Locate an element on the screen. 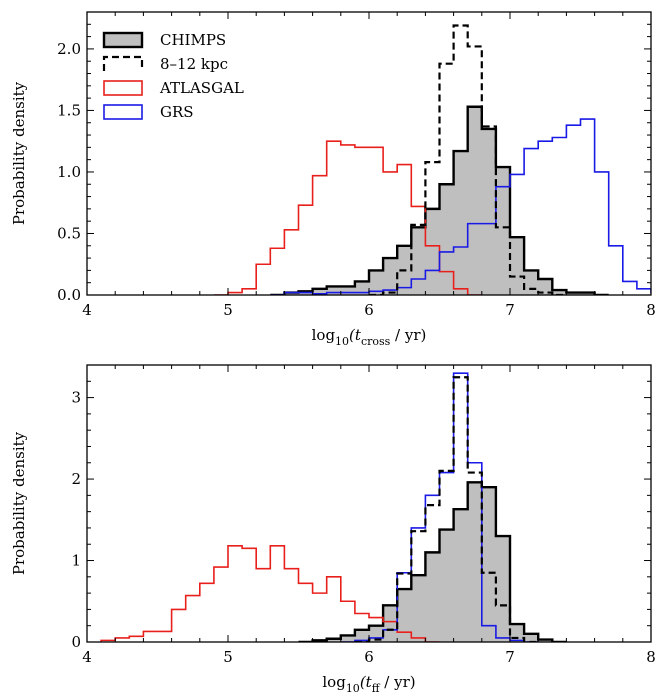 Image resolution: width=656 pixels, height=697 pixels. histogram-chimps-p0 is located at coordinates (439, 200).